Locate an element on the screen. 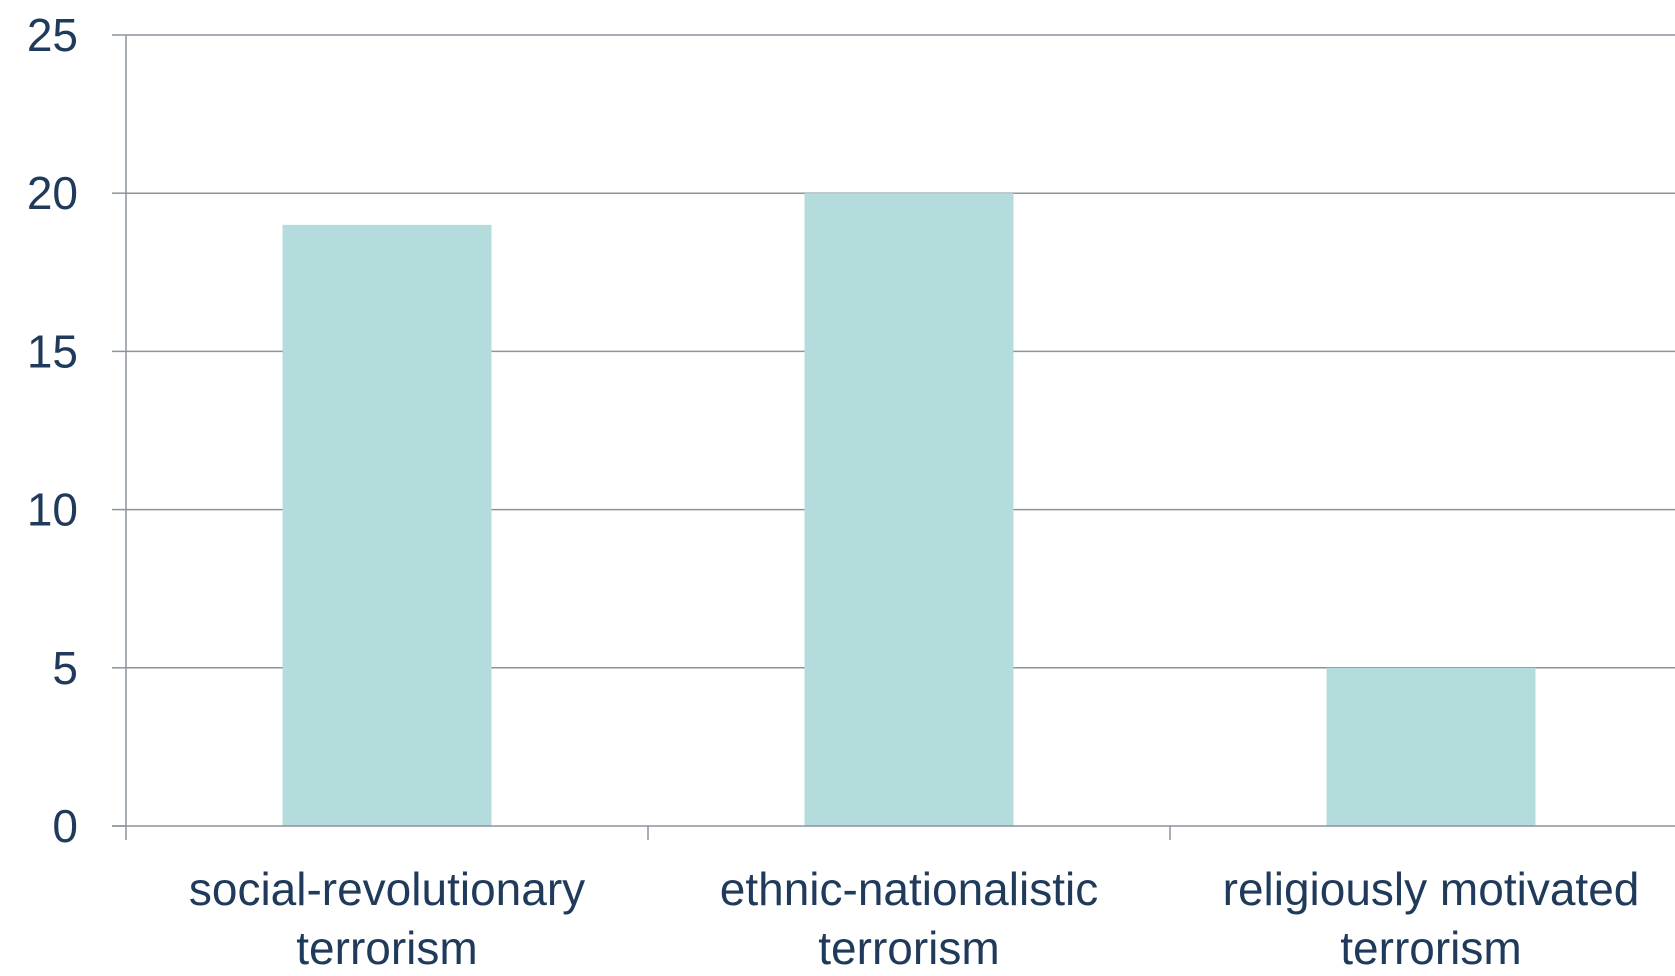  x-category-label-line: ethnic-nationalistic is located at coordinates (909, 889).